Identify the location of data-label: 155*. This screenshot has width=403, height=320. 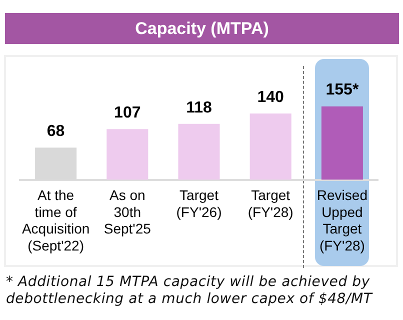
(343, 90).